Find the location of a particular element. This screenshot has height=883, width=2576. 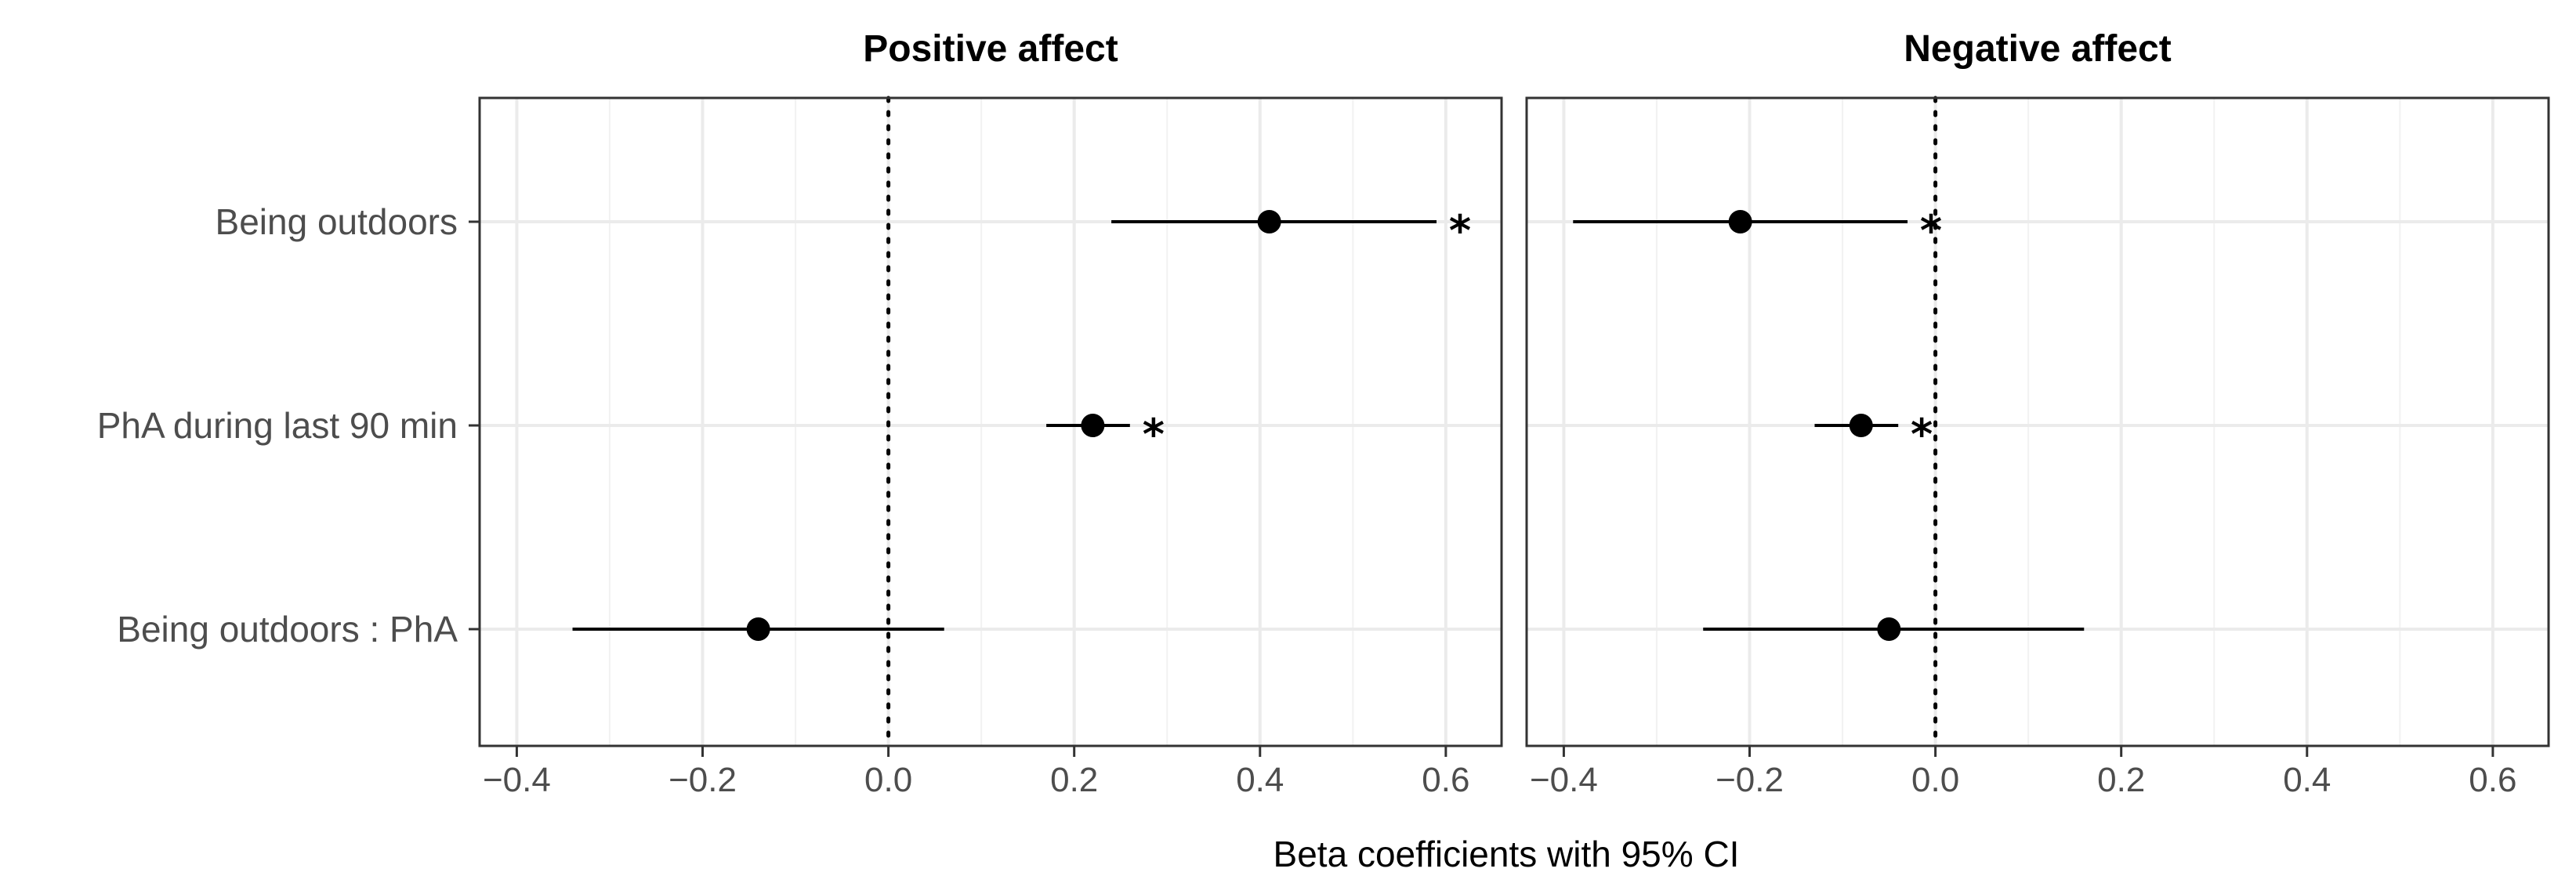

y-category-label: Being outdoors : PhA is located at coordinates (287, 629).